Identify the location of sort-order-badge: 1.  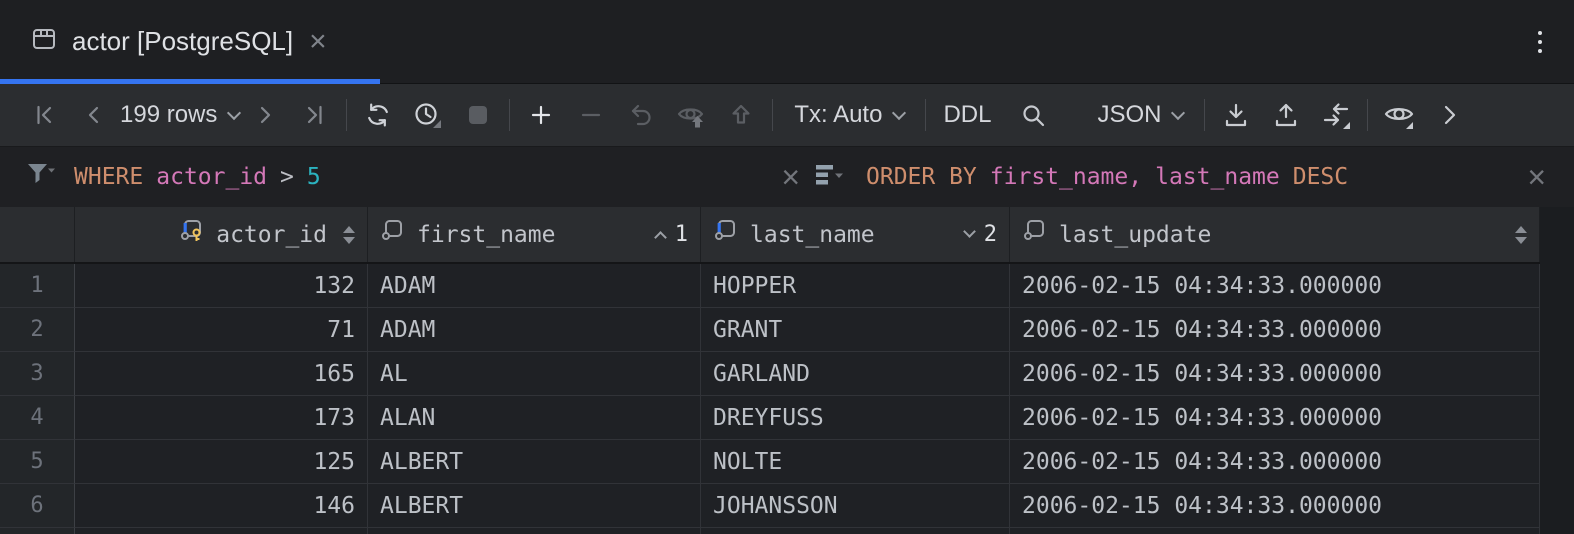
(681, 234).